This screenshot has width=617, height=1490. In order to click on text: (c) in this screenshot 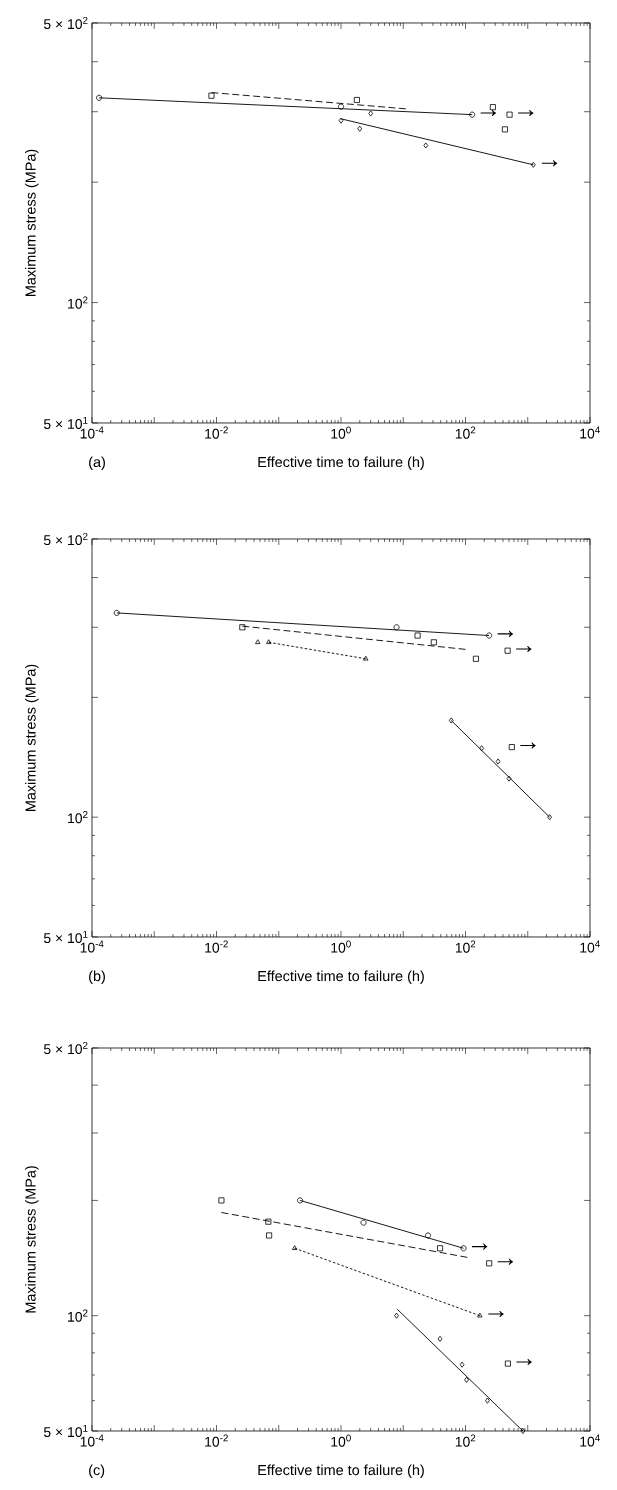, I will do `click(97, 1471)`.